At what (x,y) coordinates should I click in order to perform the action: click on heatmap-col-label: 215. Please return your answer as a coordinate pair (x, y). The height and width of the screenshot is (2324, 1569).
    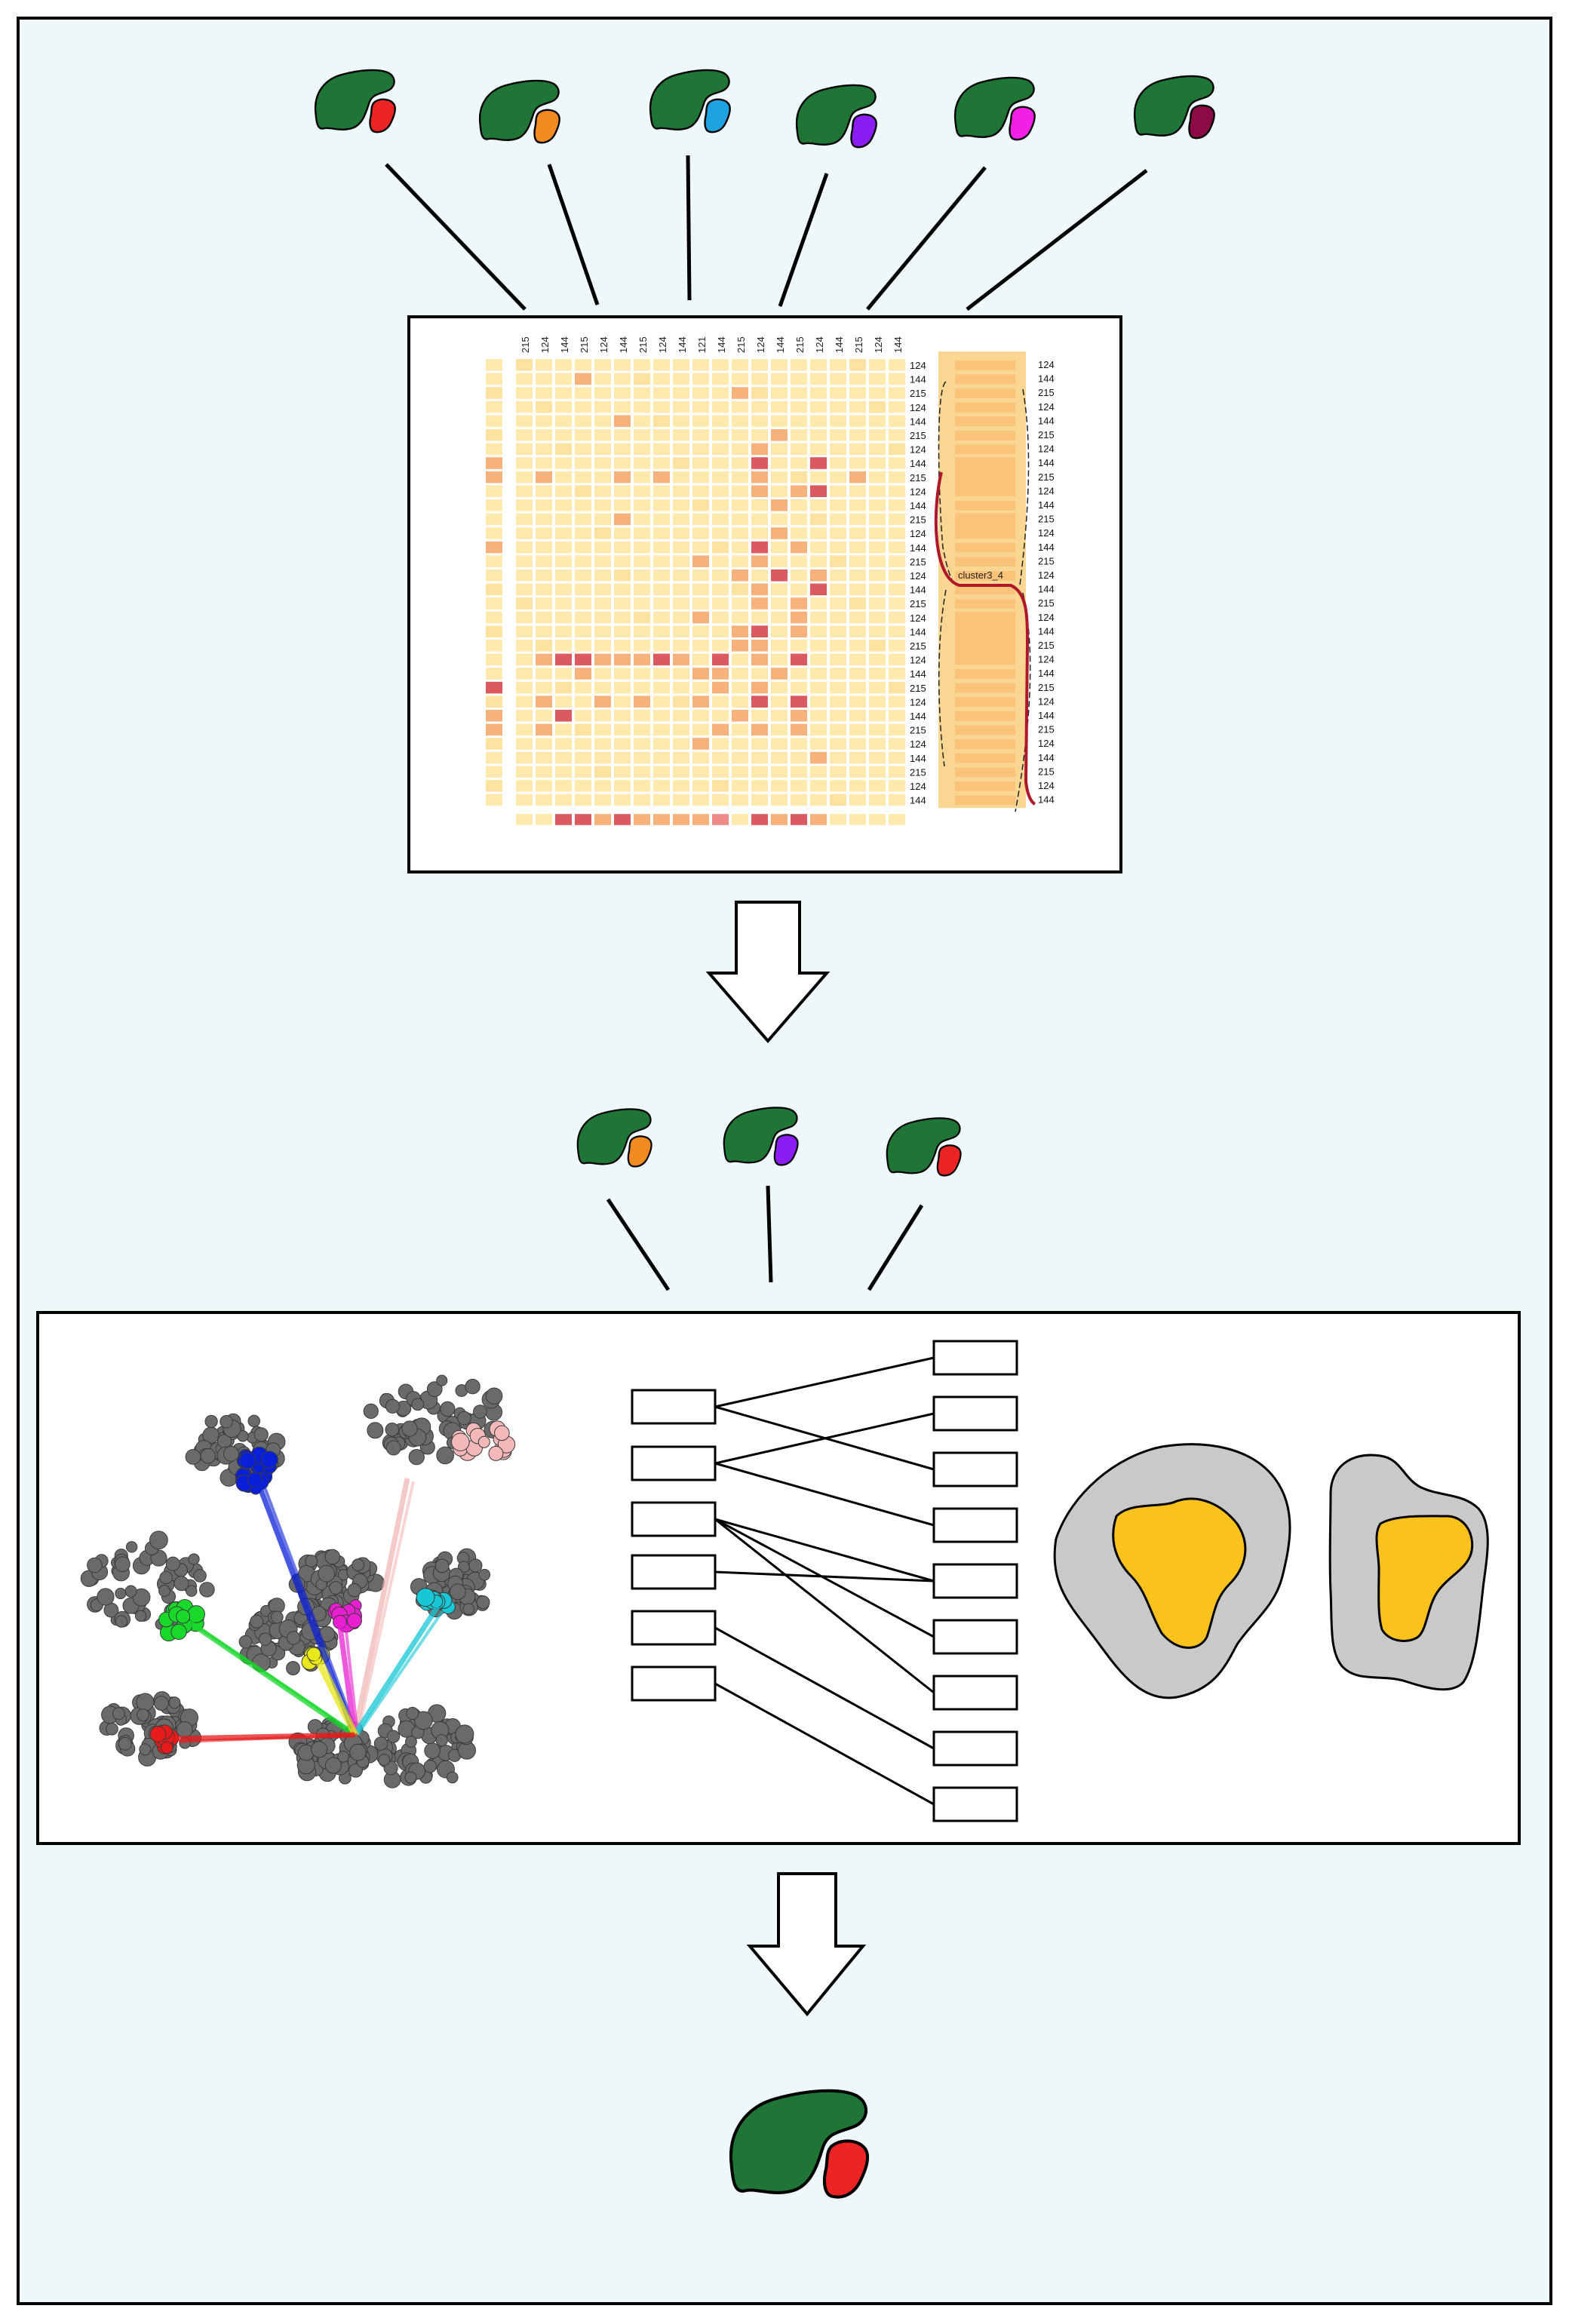
    Looking at the image, I should click on (584, 344).